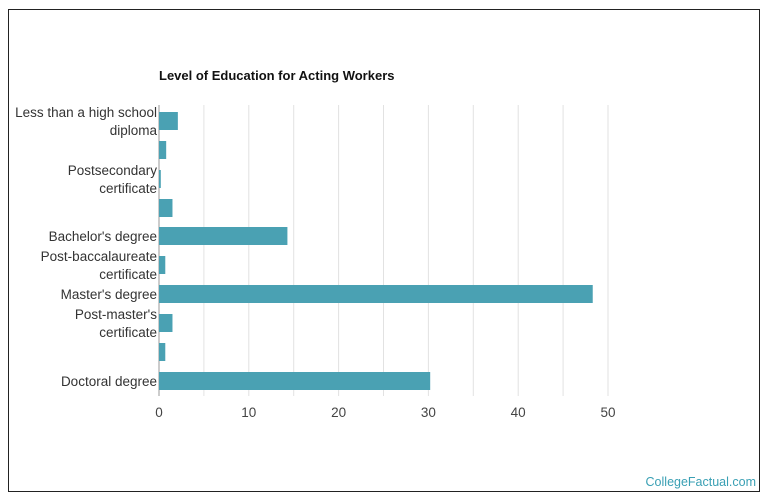 The image size is (770, 503). Describe the element at coordinates (518, 412) in the screenshot. I see `x-tick-label: 40` at that location.